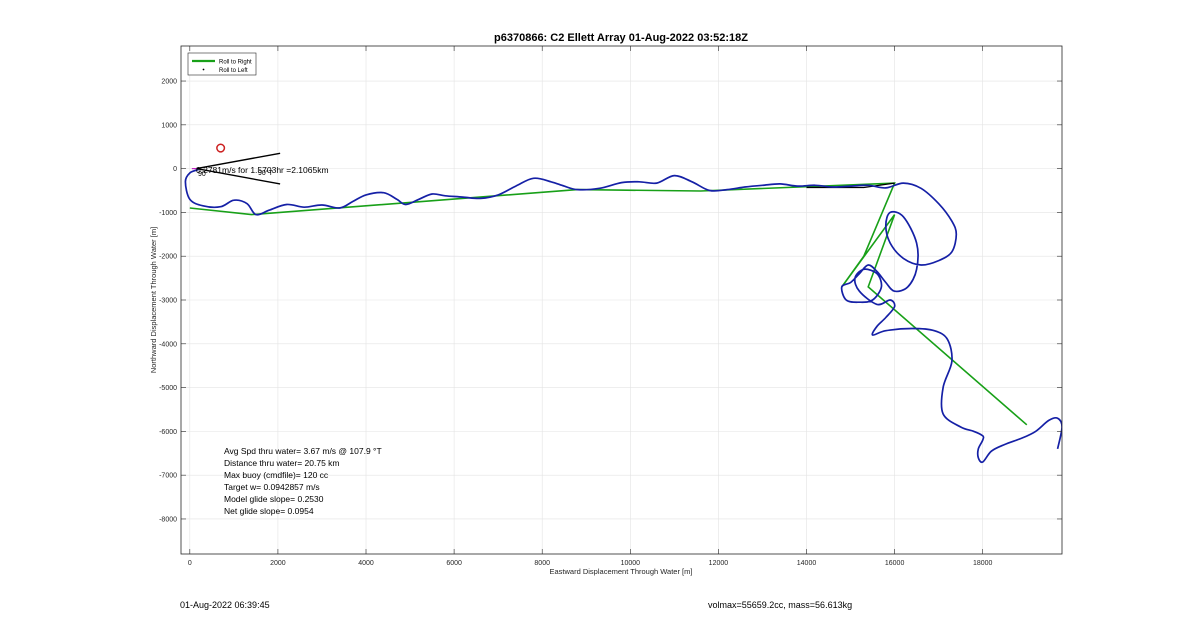 This screenshot has height=622, width=1200. I want to click on x-tick-label: 14000, so click(807, 563).